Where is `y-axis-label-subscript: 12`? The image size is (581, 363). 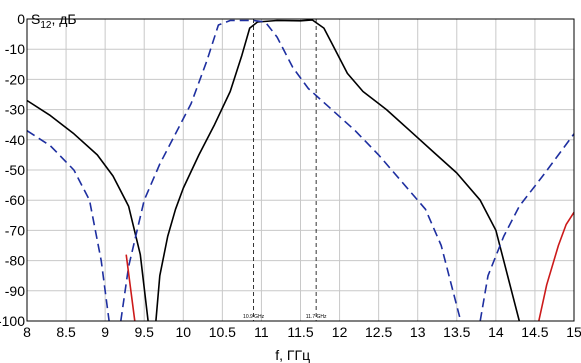 y-axis-label-subscript: 12 is located at coordinates (46, 25).